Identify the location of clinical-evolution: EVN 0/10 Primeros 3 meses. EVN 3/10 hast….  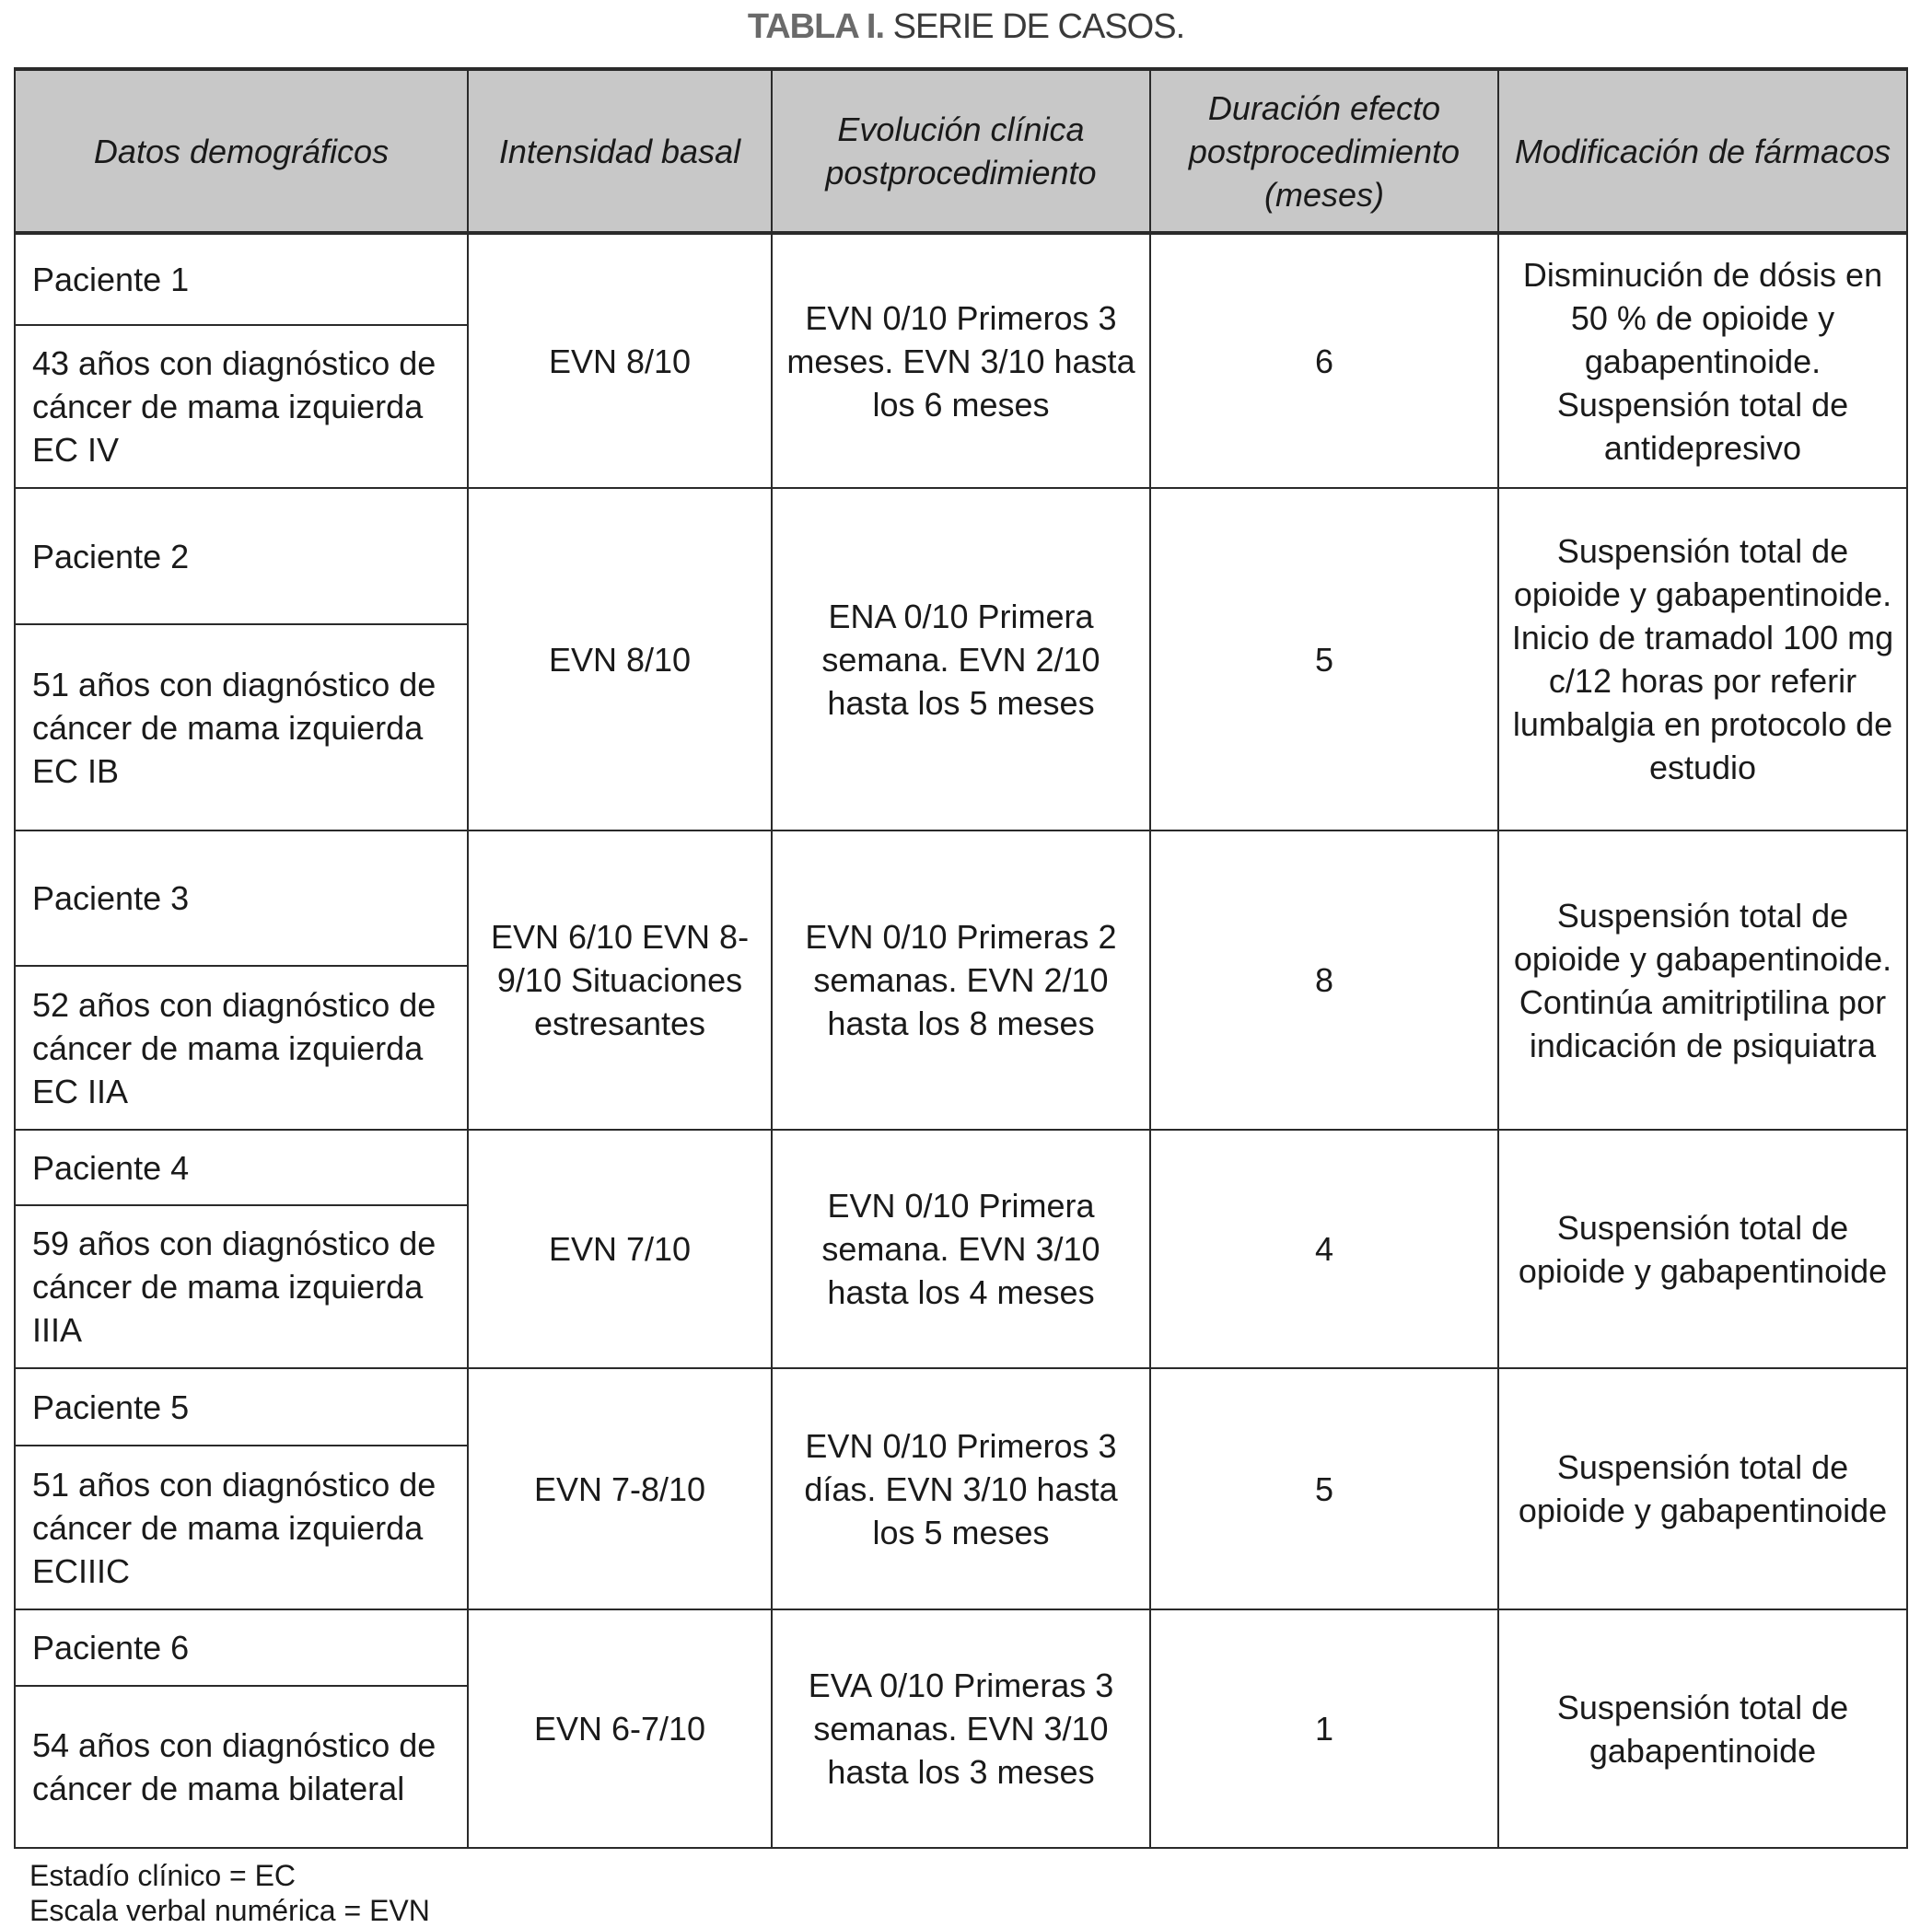
(961, 360).